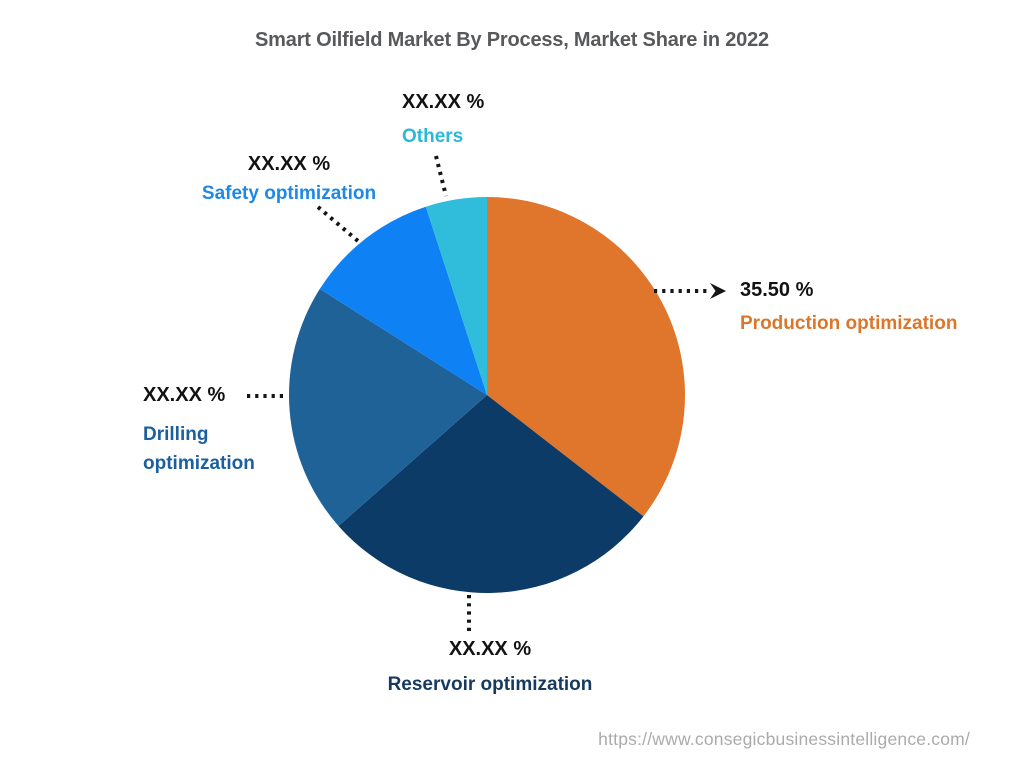 This screenshot has width=1024, height=768. What do you see at coordinates (338, 224) in the screenshot?
I see `leader-safety` at bounding box center [338, 224].